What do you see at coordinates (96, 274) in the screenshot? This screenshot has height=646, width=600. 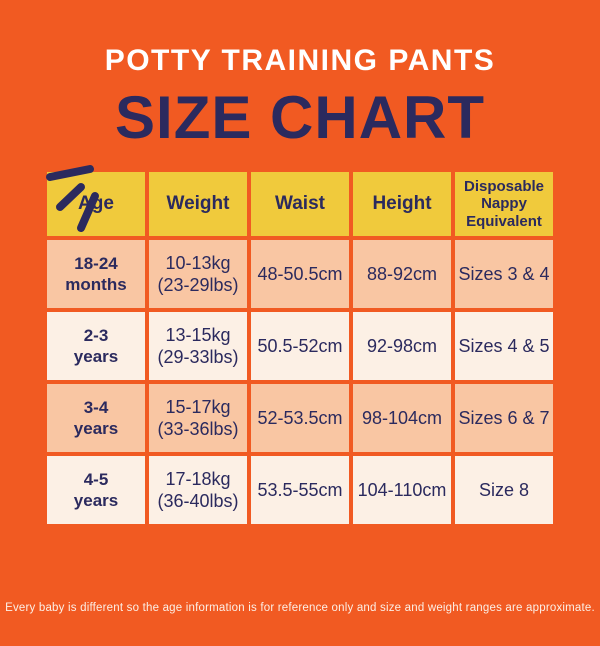 I see `age-cell: 18-24 months` at bounding box center [96, 274].